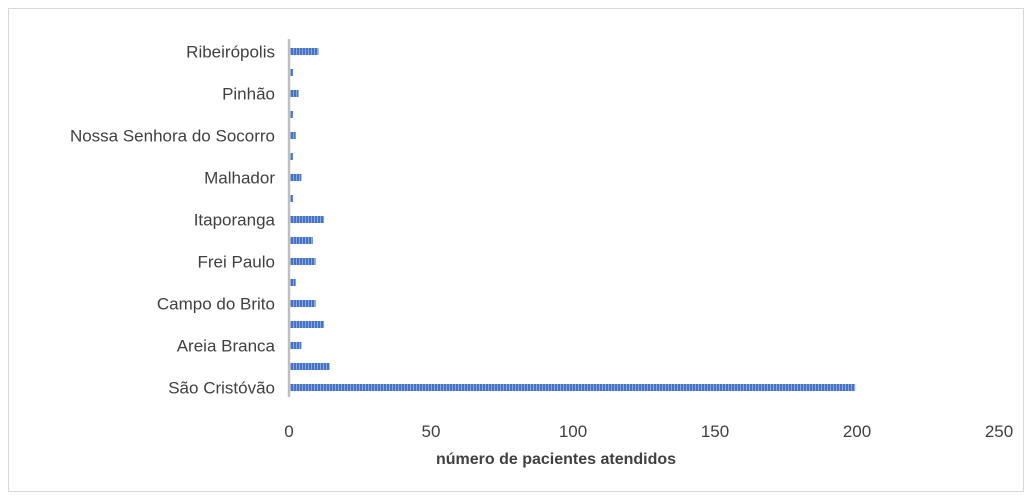  I want to click on x-tick-label: 0, so click(288, 431).